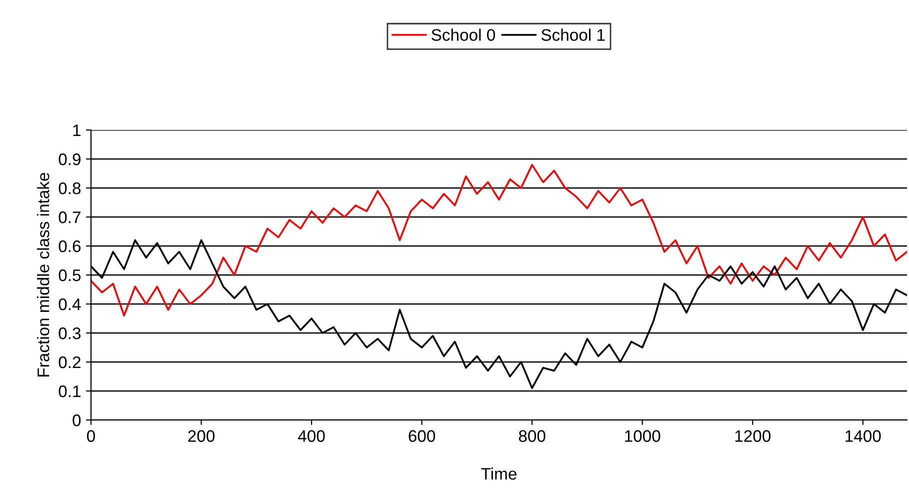 The image size is (909, 497). What do you see at coordinates (76, 130) in the screenshot?
I see `y-tick-label: 1` at bounding box center [76, 130].